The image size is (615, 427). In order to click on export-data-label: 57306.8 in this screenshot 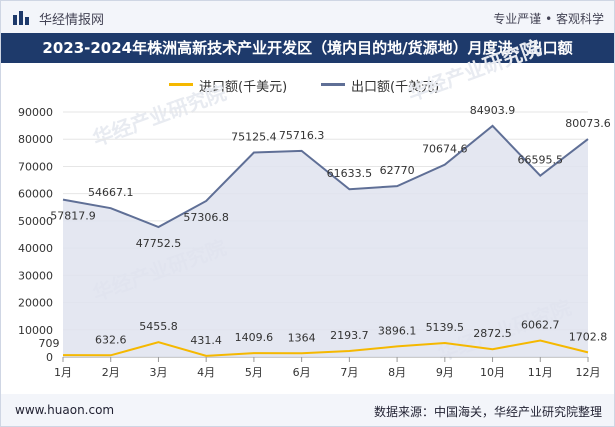, I will do `click(206, 217)`.